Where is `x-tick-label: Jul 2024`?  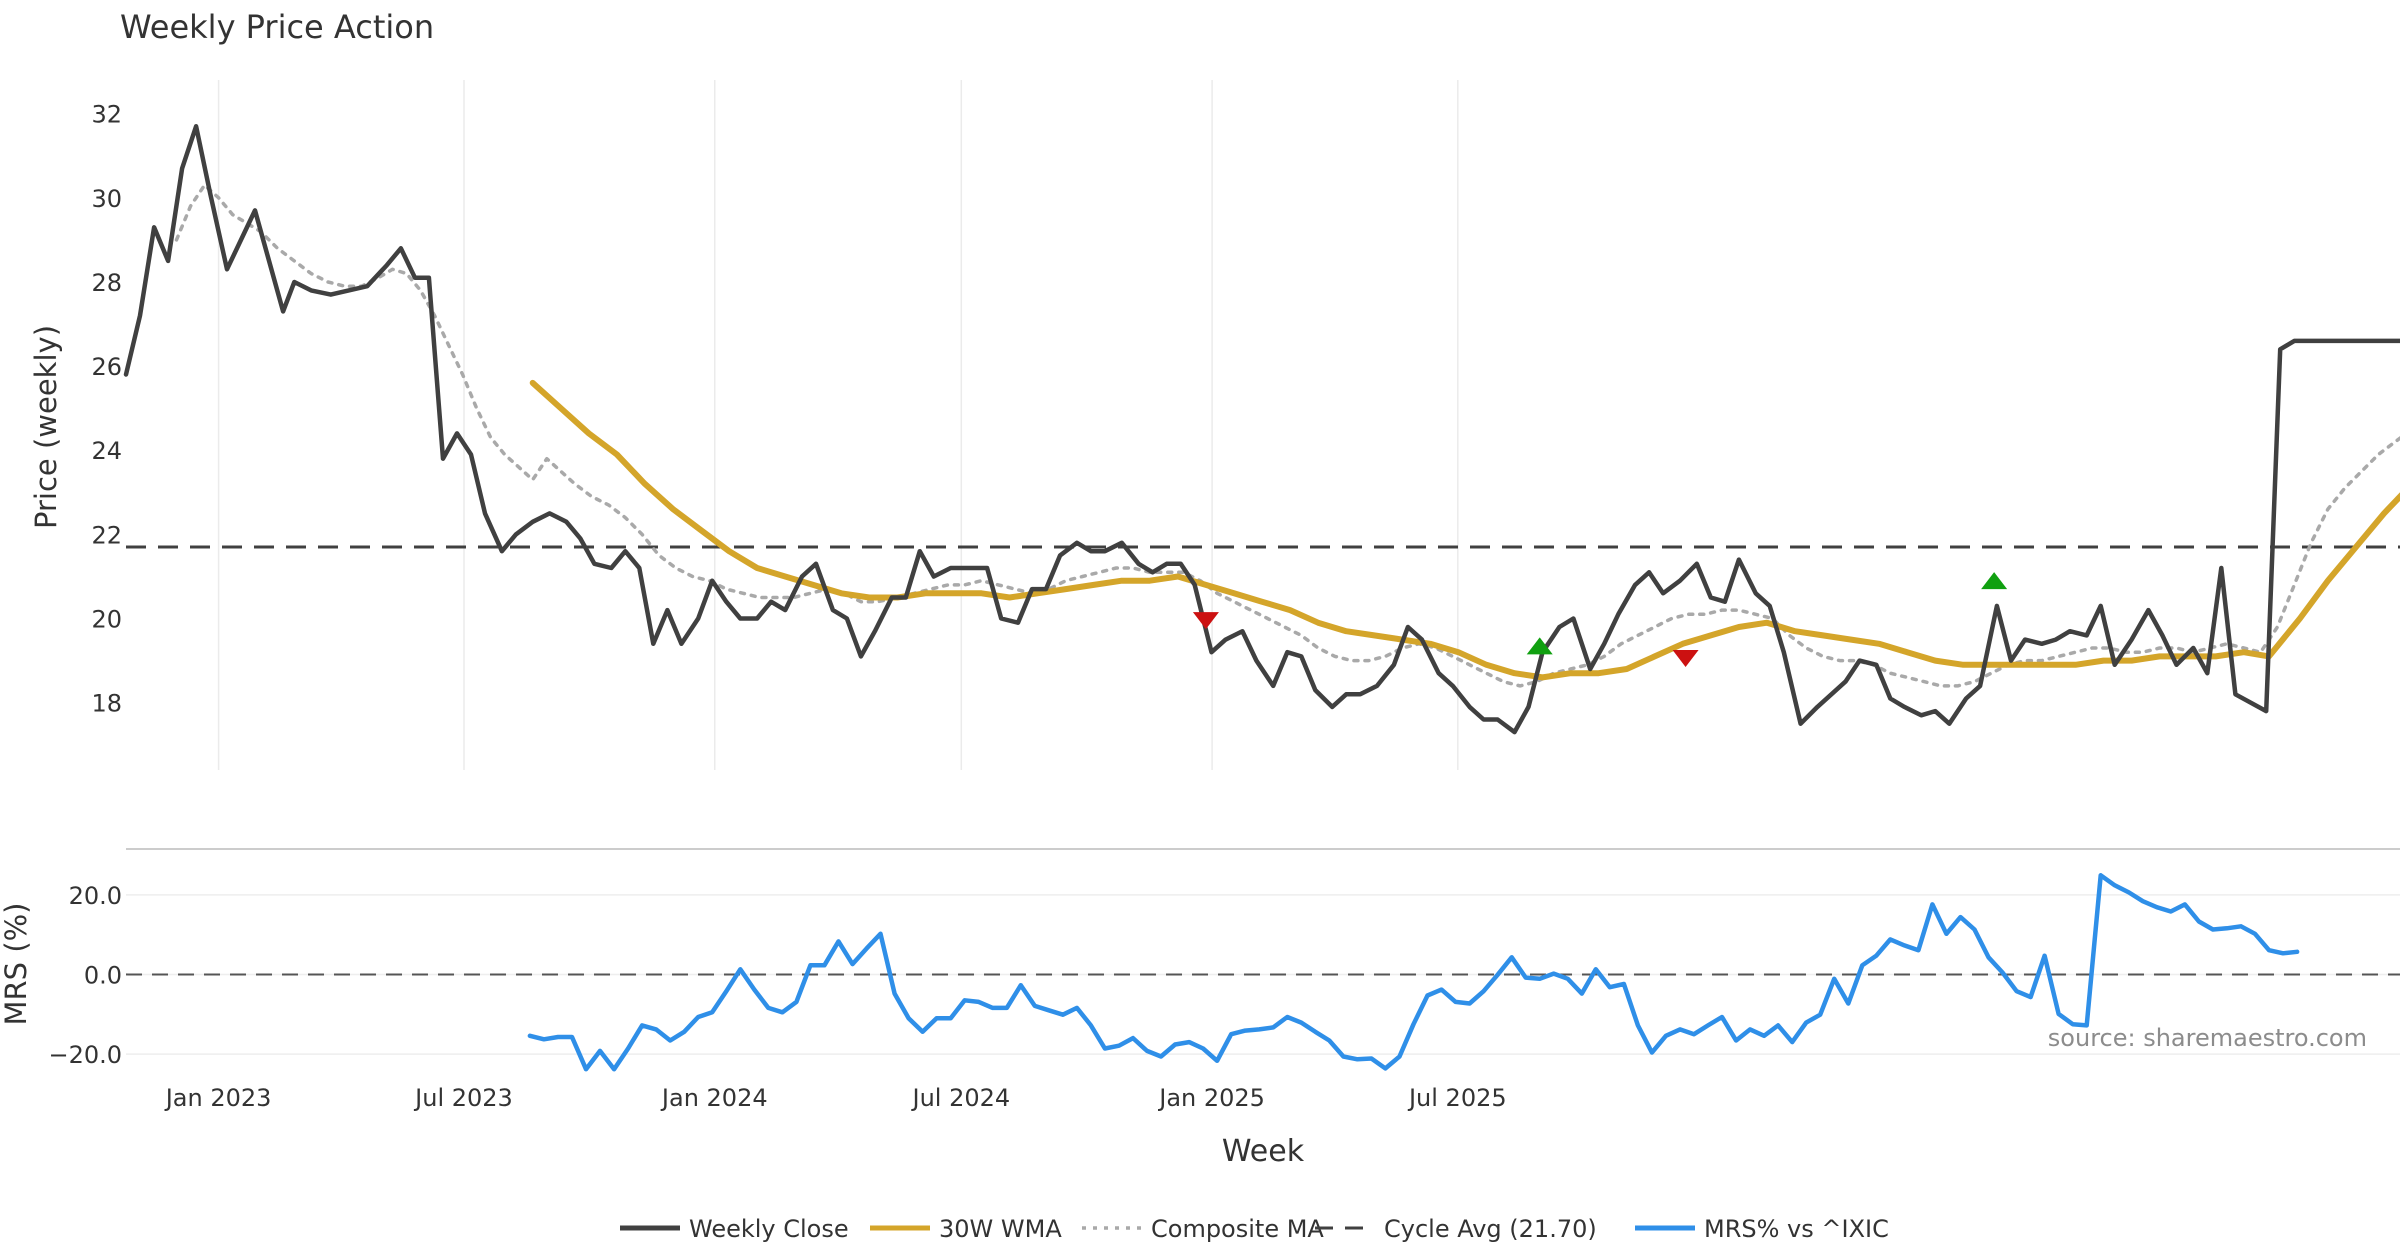
x-tick-label: Jul 2024 is located at coordinates (960, 1098).